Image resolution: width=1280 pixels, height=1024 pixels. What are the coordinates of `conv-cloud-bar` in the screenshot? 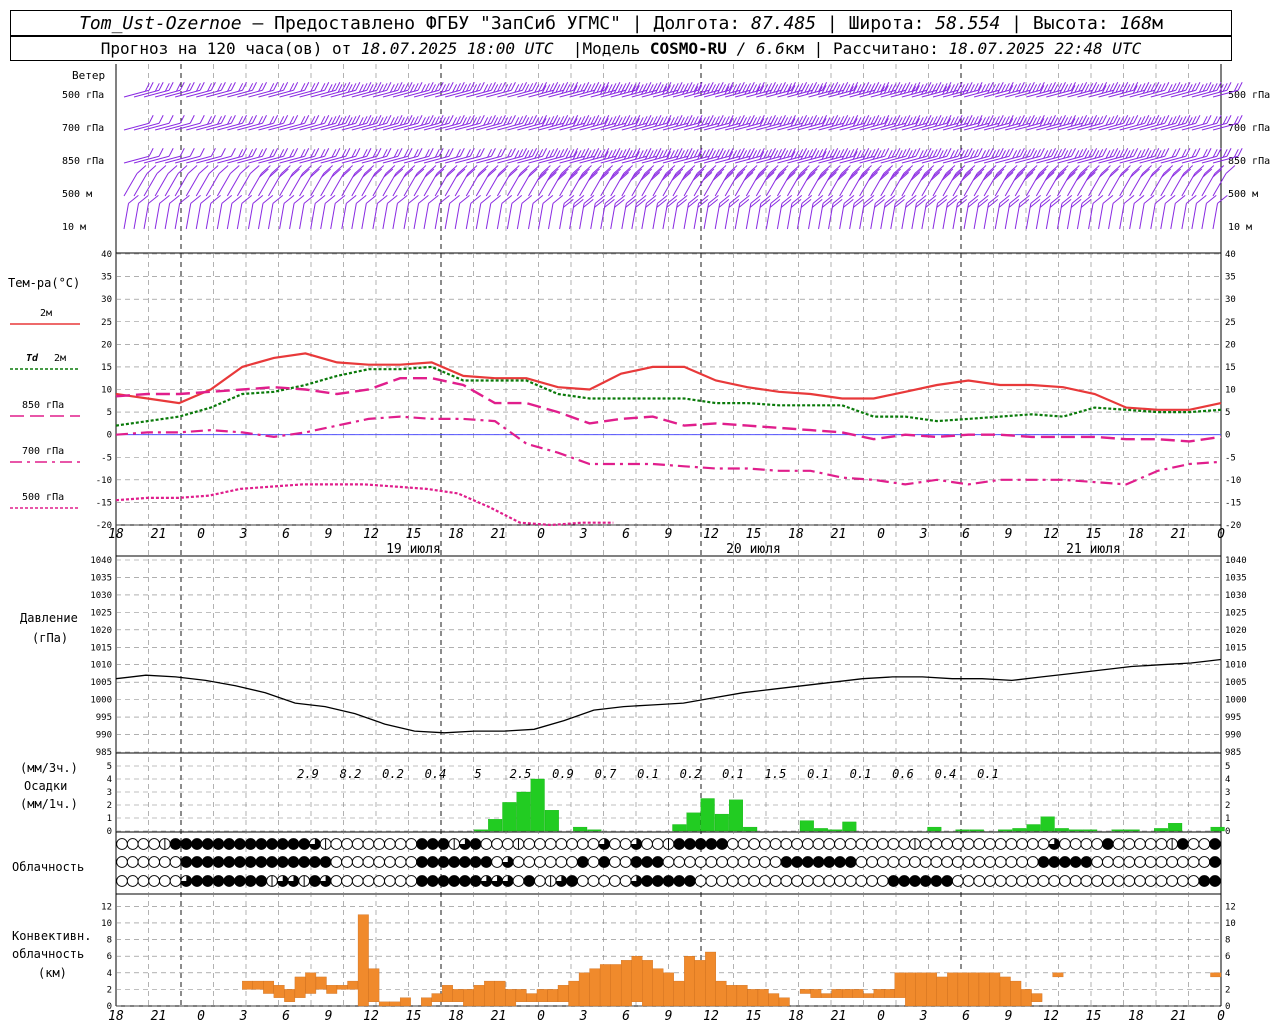 It's located at (1005, 991).